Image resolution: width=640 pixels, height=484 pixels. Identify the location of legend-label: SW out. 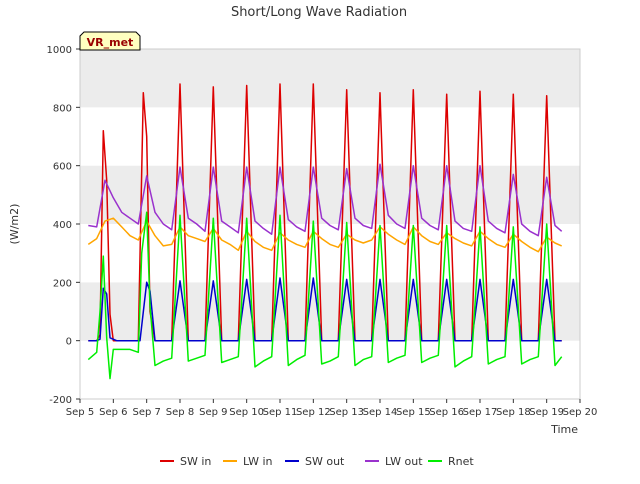
(325, 461).